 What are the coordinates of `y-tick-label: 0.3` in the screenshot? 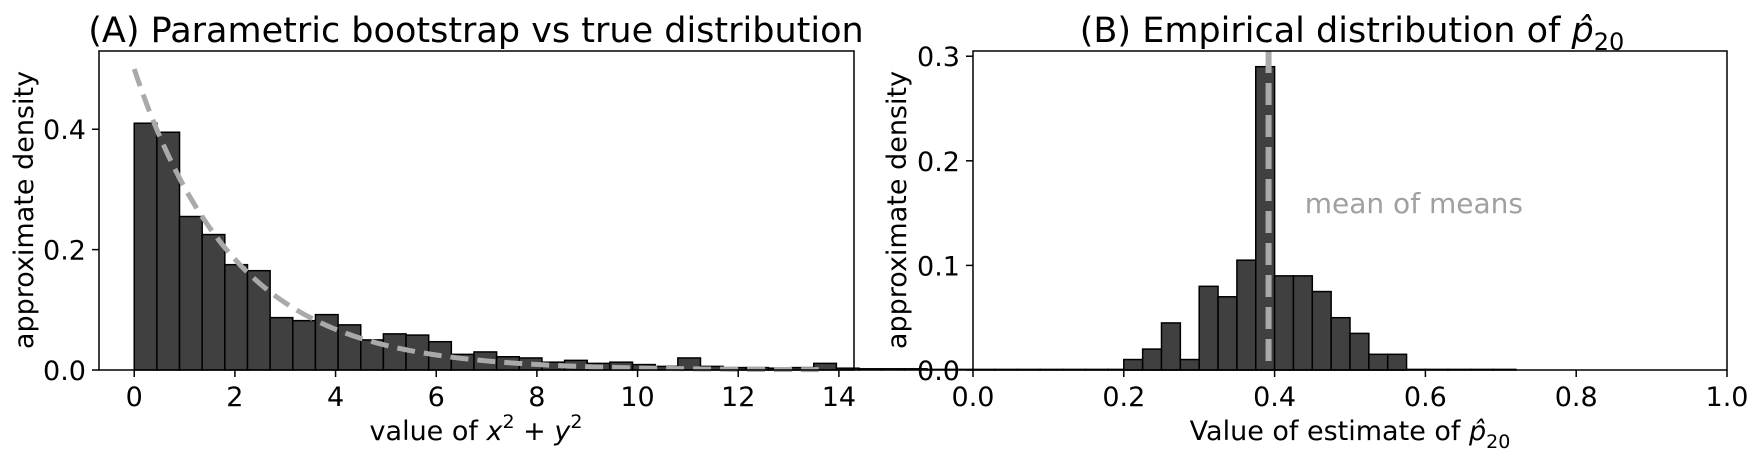 It's located at (938, 57).